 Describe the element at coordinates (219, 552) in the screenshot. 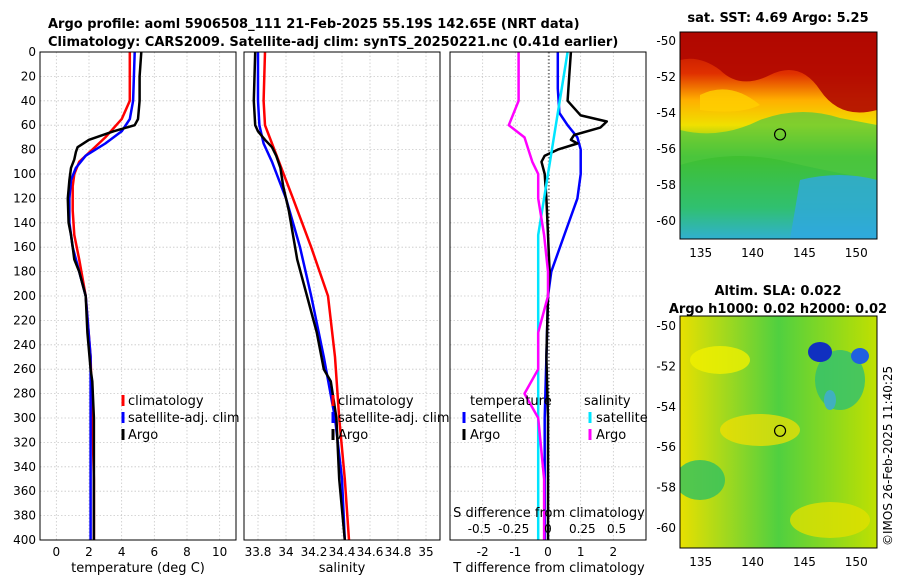

I see `x-tick-label: 10` at that location.